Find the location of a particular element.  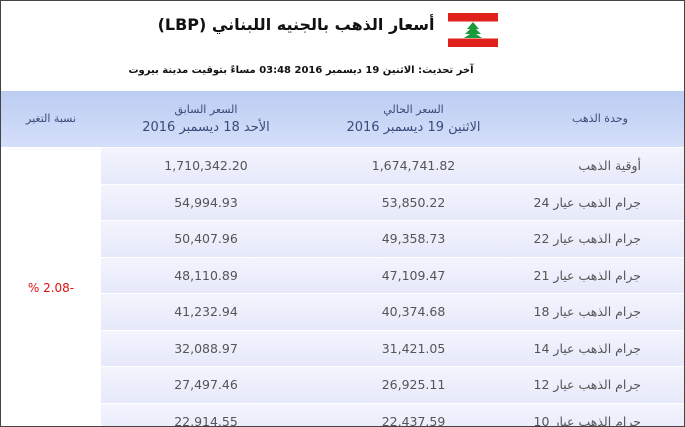

header-label: وحدة الذهب is located at coordinates (600, 118).